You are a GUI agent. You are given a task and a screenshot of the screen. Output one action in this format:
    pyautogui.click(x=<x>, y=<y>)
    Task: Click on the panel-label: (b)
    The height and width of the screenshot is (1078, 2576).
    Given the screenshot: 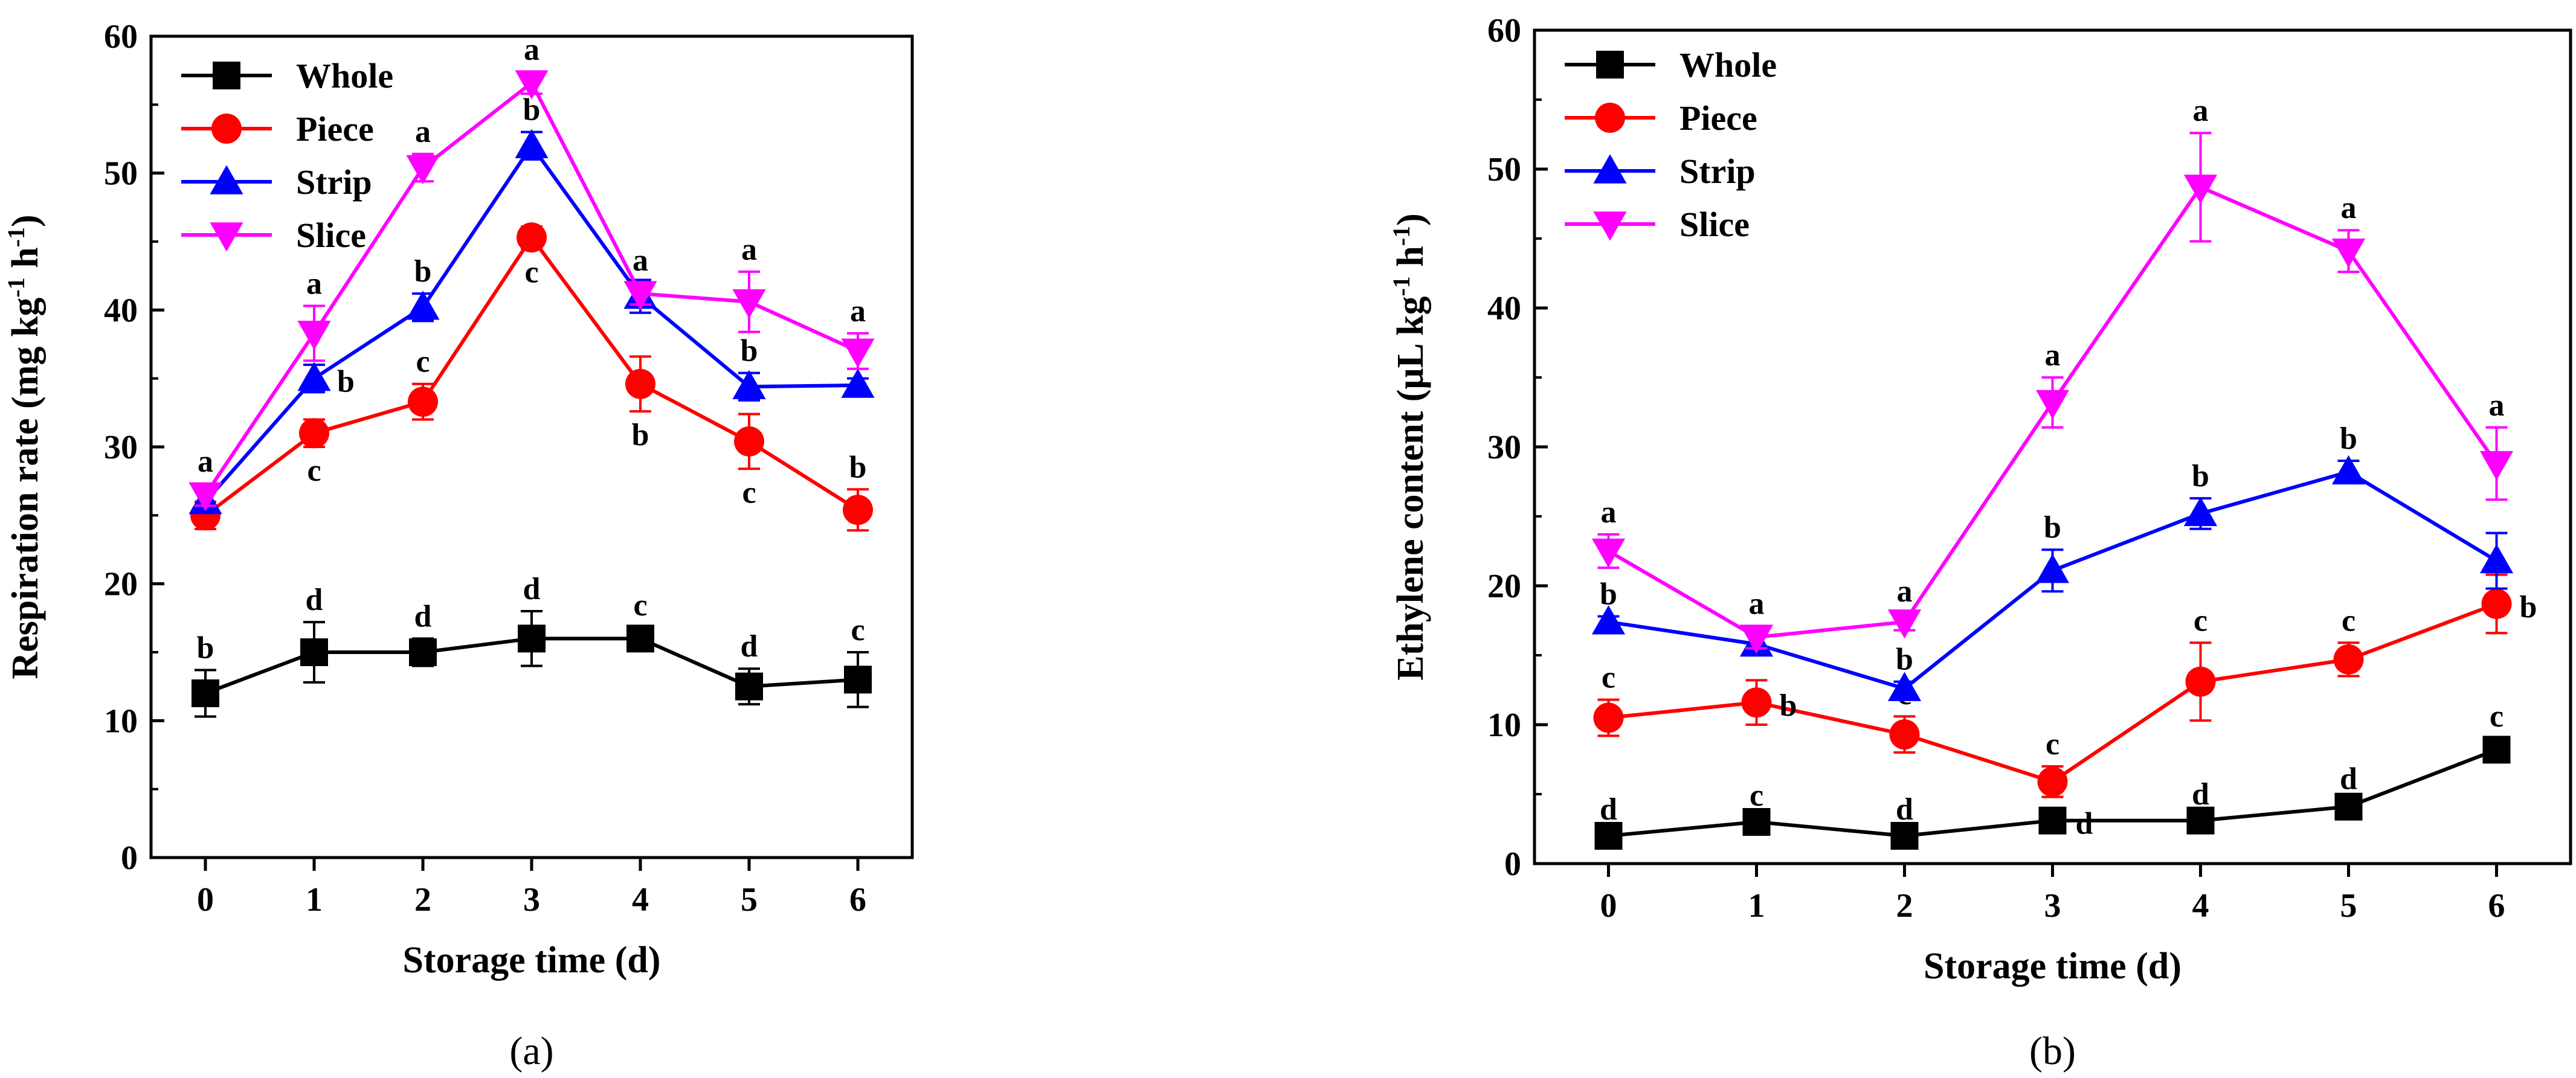 What is the action you would take?
    pyautogui.click(x=2052, y=1051)
    